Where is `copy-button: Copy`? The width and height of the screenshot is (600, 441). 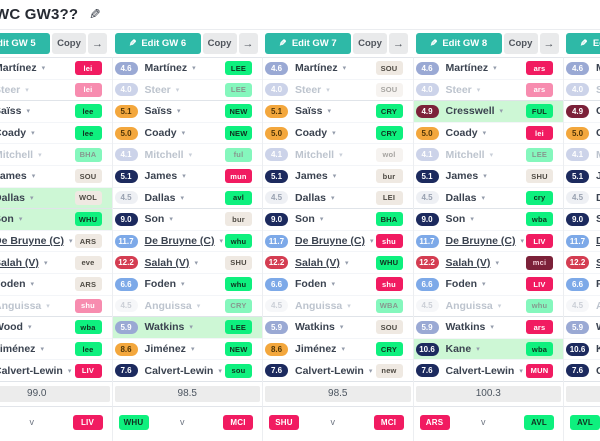
copy-button: Copy is located at coordinates (219, 43).